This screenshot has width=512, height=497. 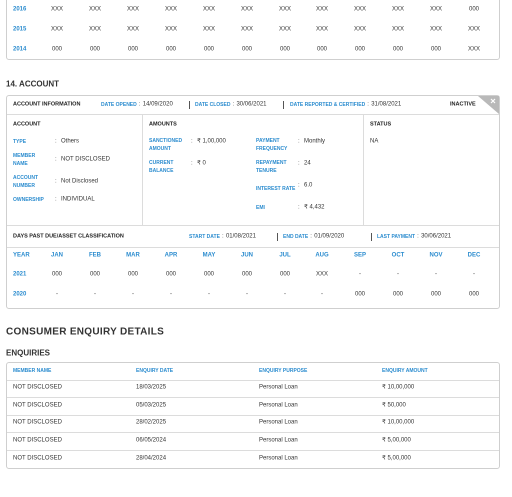 I want to click on cell: 28/04/2024, so click(x=151, y=458).